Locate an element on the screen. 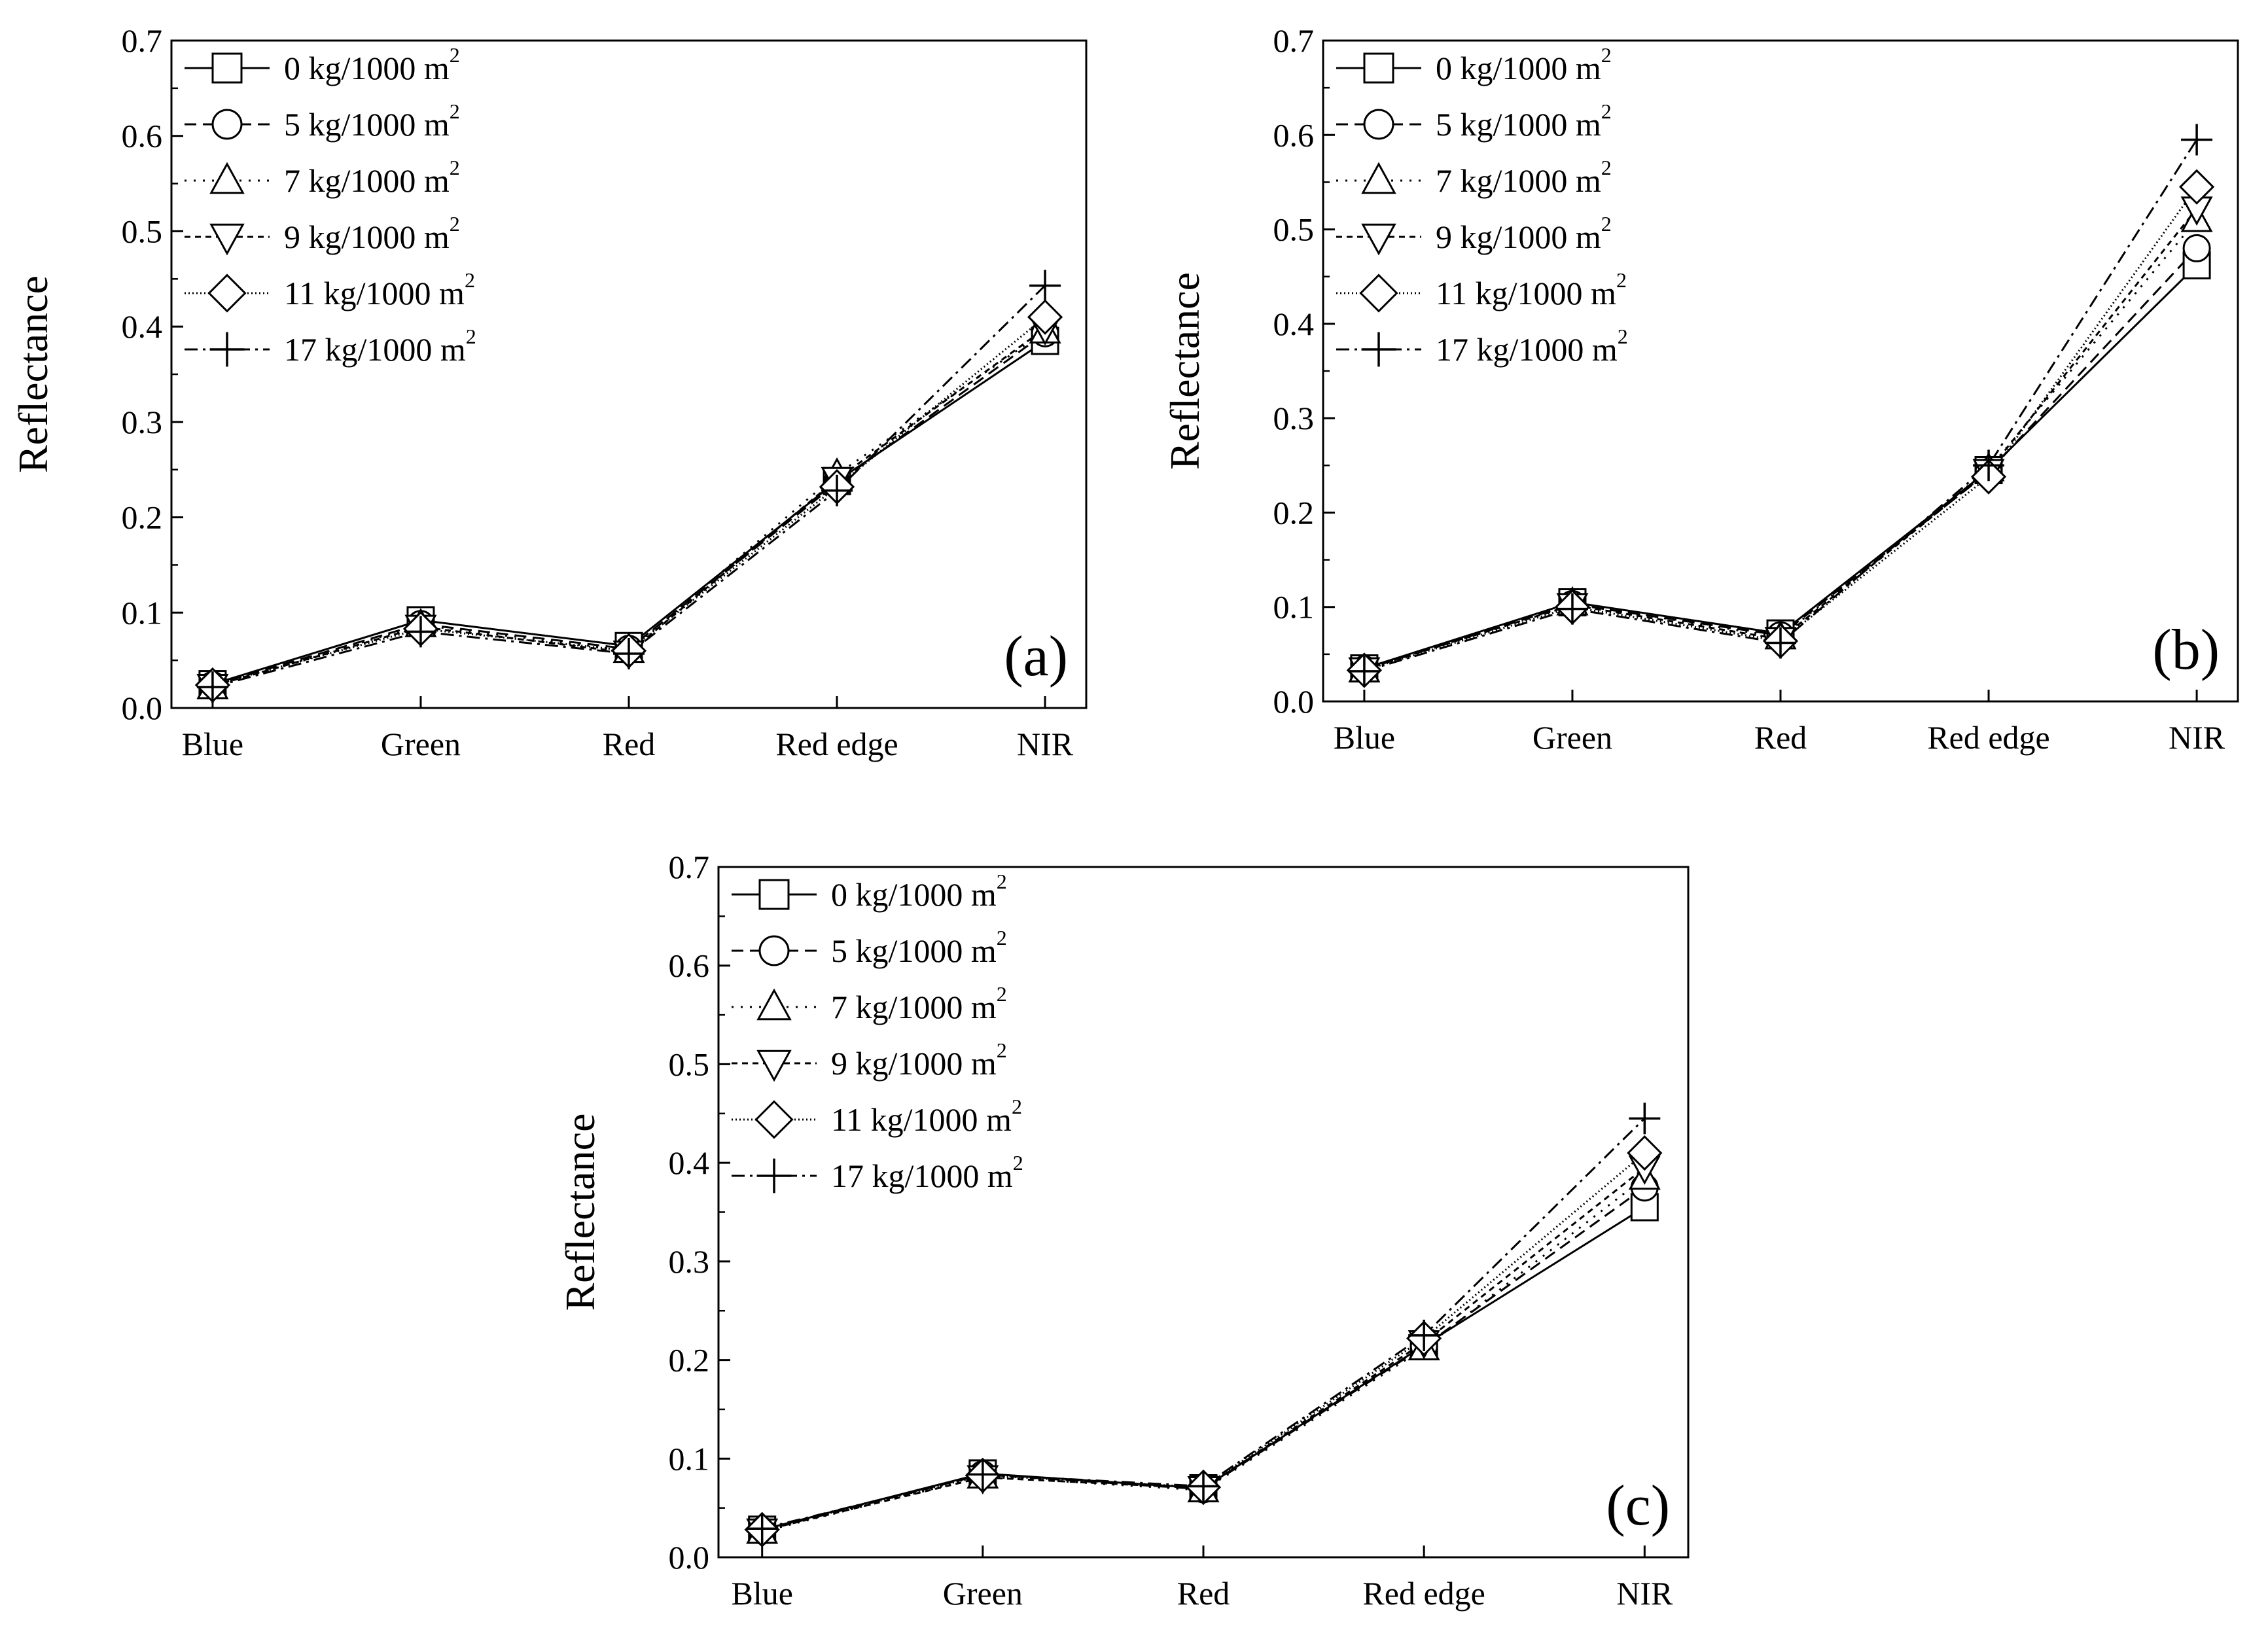 Image resolution: width=2268 pixels, height=1643 pixels. y-tick-label: 0.6 is located at coordinates (1294, 135).